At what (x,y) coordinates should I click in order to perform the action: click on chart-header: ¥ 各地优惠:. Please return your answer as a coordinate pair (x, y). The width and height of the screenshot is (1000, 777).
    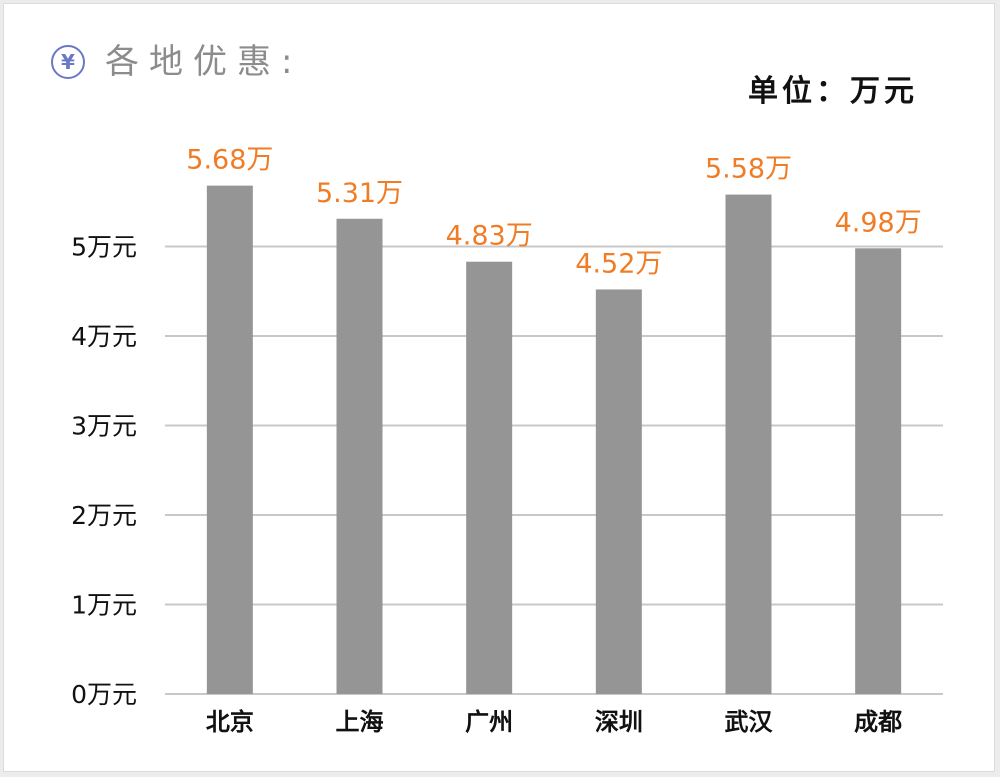
    Looking at the image, I should click on (176, 62).